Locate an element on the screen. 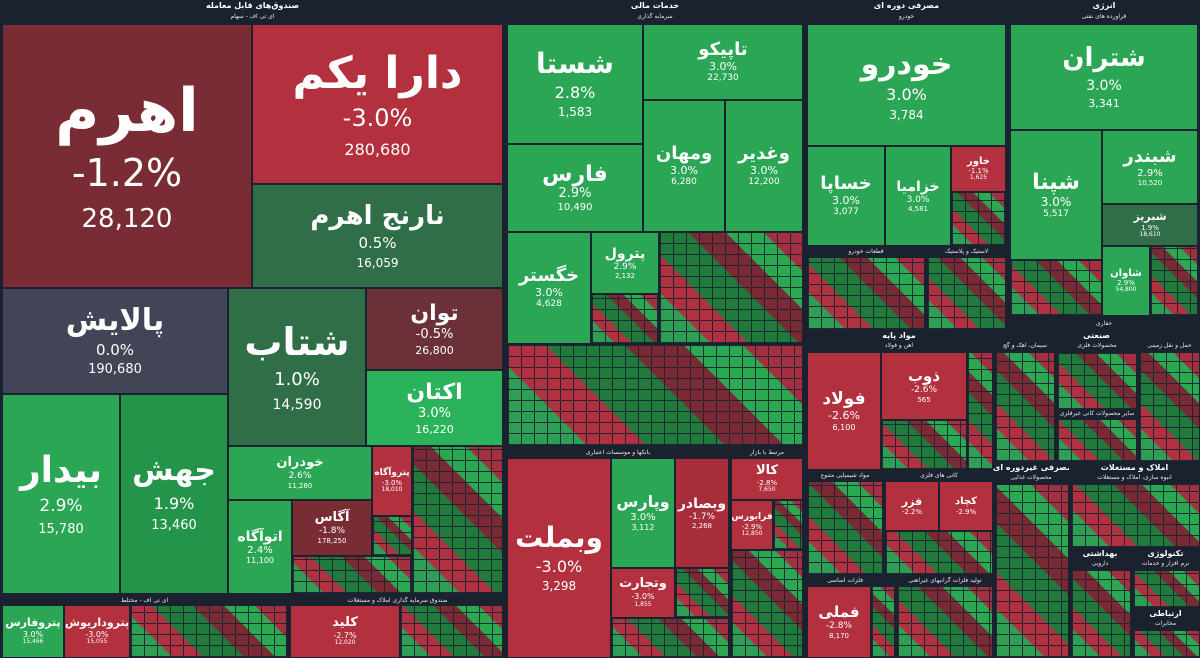 The image size is (1200, 658). price-value: 1,855 is located at coordinates (643, 604).